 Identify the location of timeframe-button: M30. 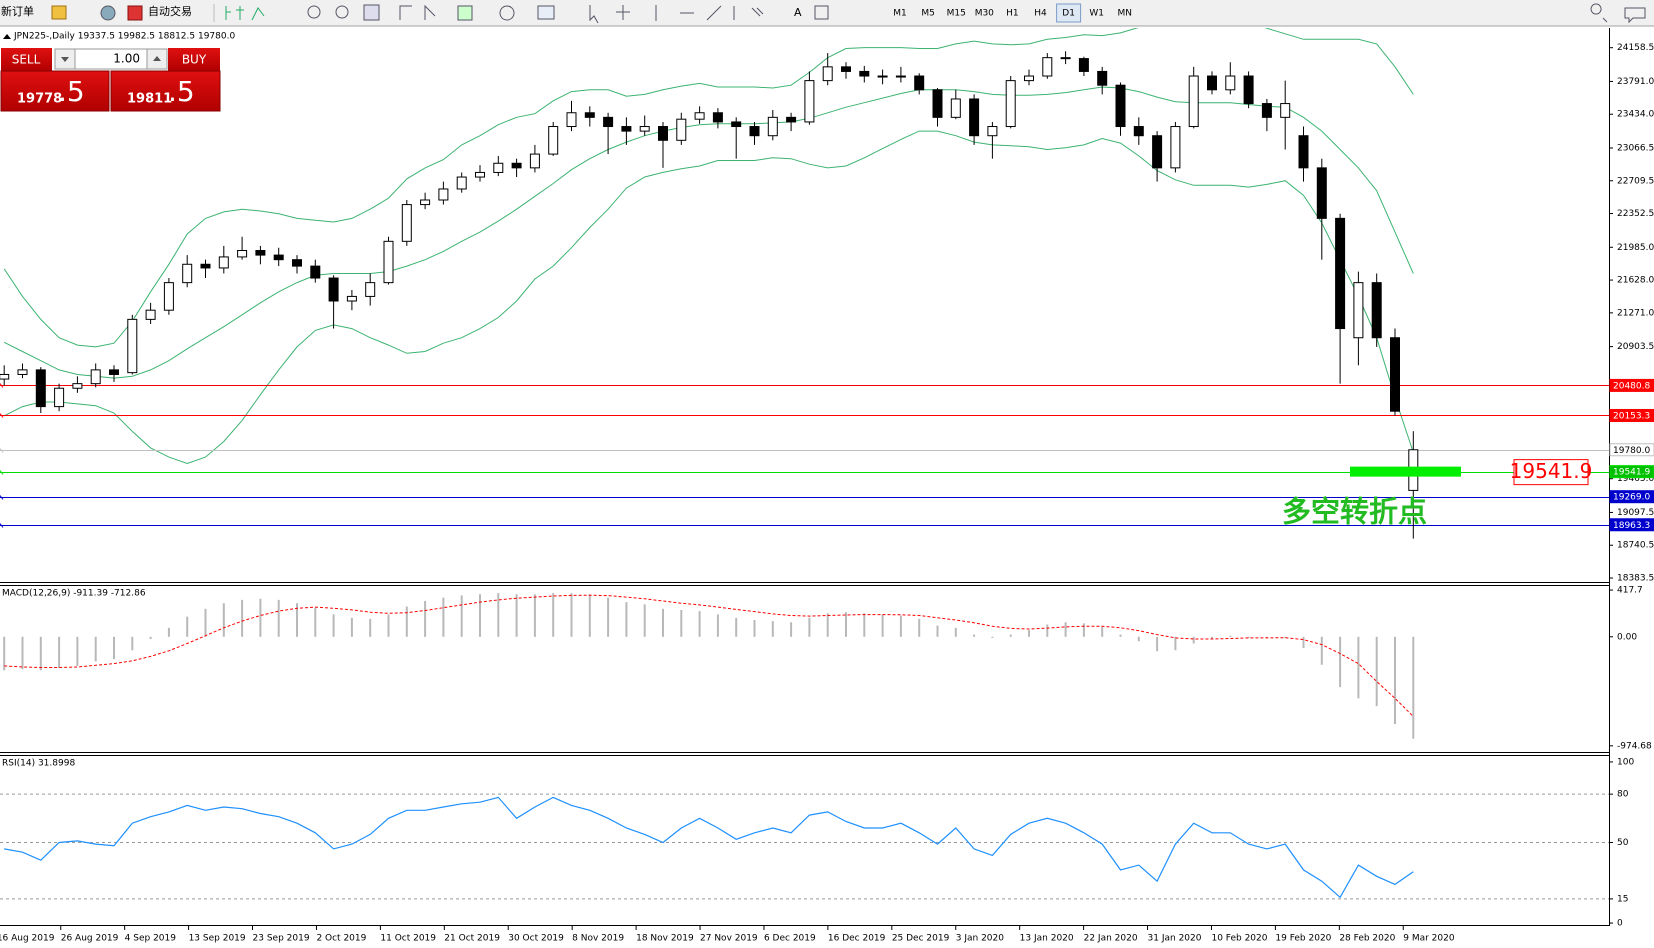
(984, 14).